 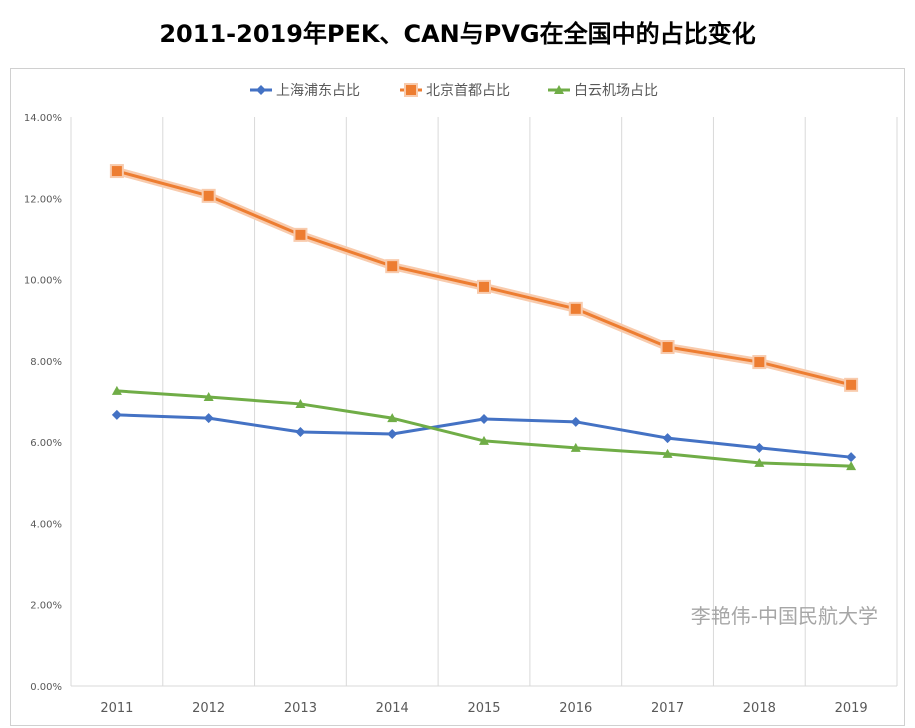 What do you see at coordinates (784, 616) in the screenshot?
I see `watermark: 李艳伟-中国民航大学` at bounding box center [784, 616].